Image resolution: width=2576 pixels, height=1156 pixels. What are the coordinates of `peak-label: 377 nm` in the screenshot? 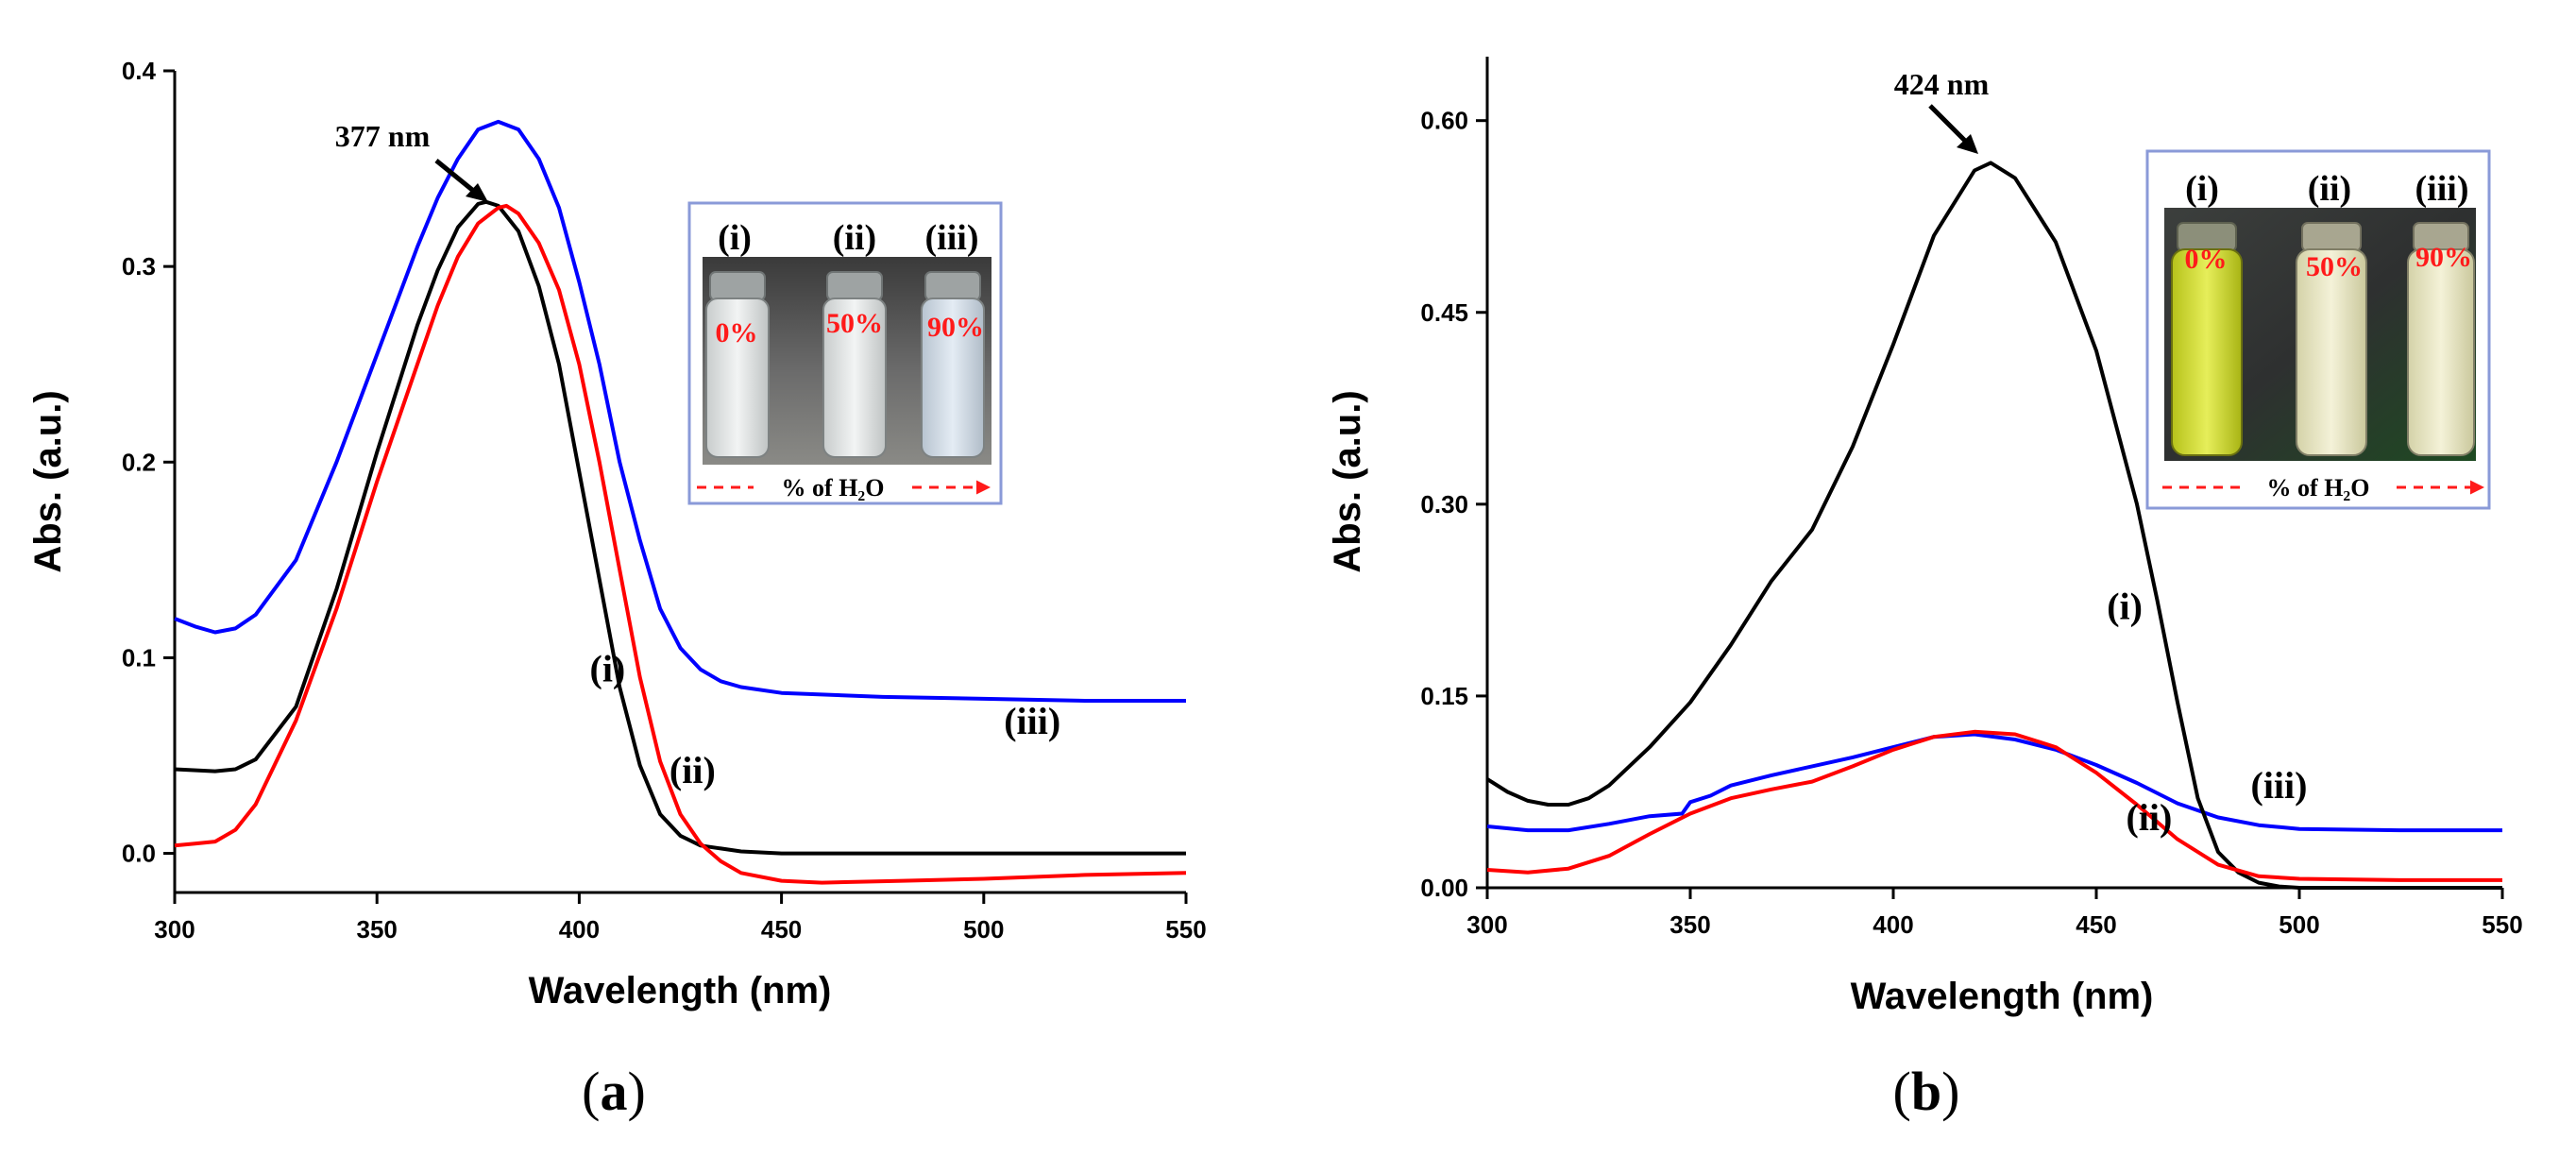 It's located at (383, 136).